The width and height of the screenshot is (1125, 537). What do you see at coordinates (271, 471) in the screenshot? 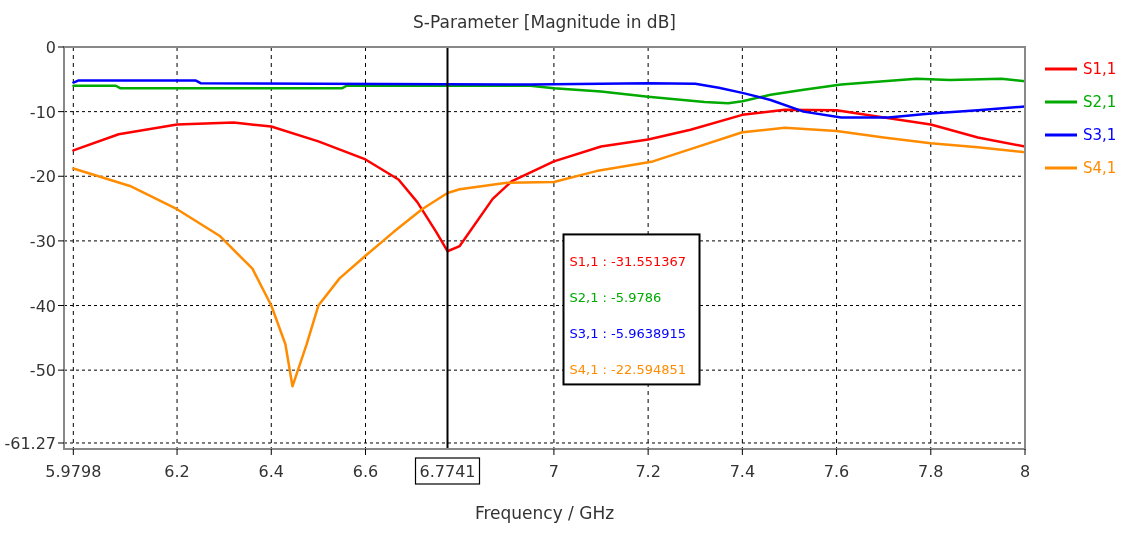
I see `x-tick-label: 6.4` at bounding box center [271, 471].